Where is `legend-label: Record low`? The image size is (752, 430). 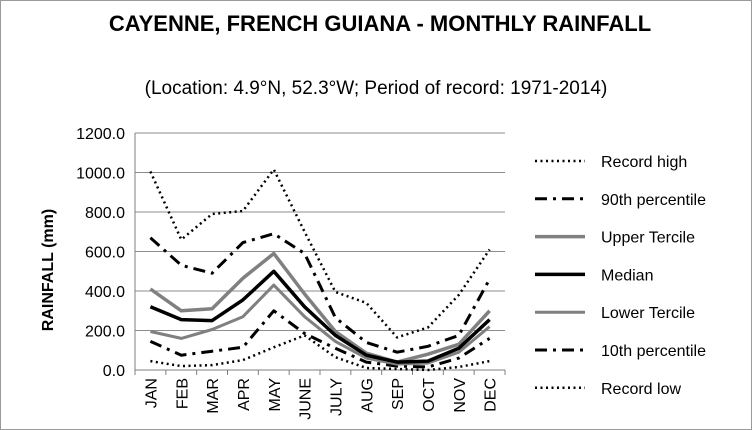
legend-label: Record low is located at coordinates (641, 389).